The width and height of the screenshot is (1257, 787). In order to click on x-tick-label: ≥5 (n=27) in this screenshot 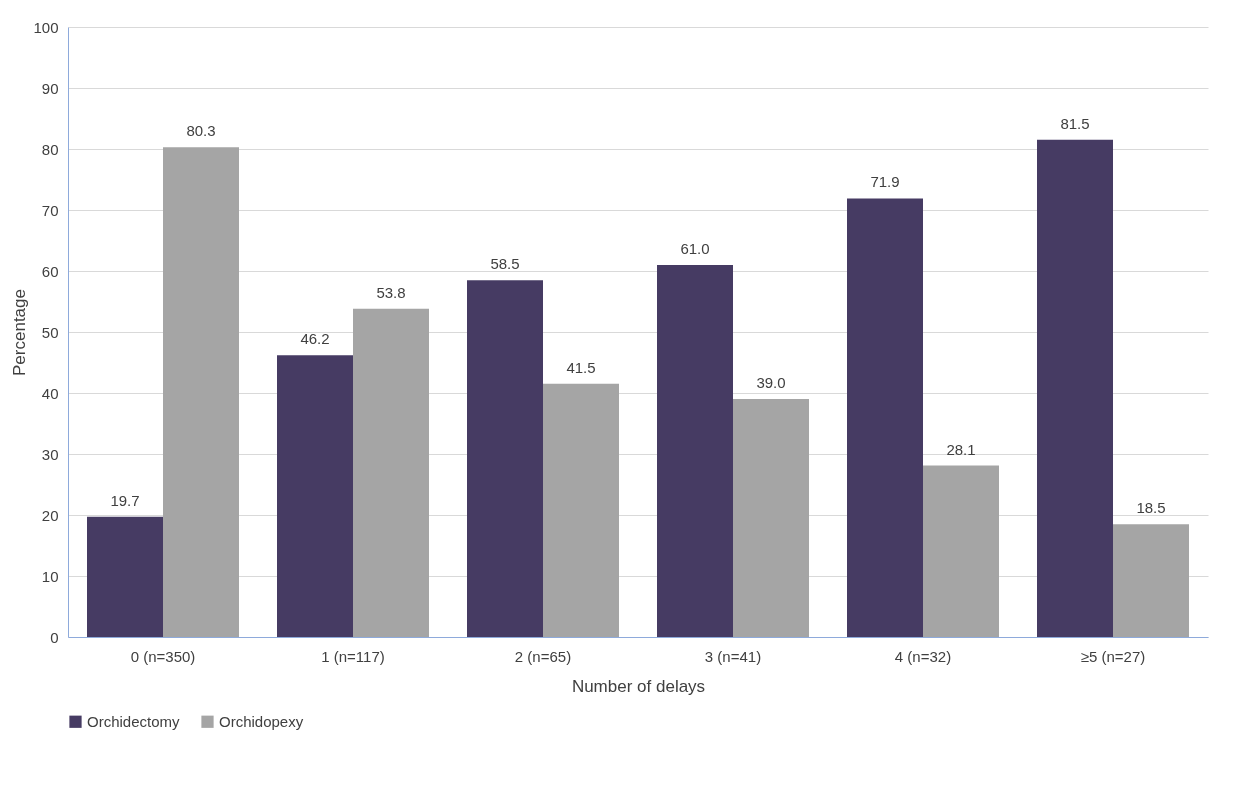, I will do `click(1113, 656)`.